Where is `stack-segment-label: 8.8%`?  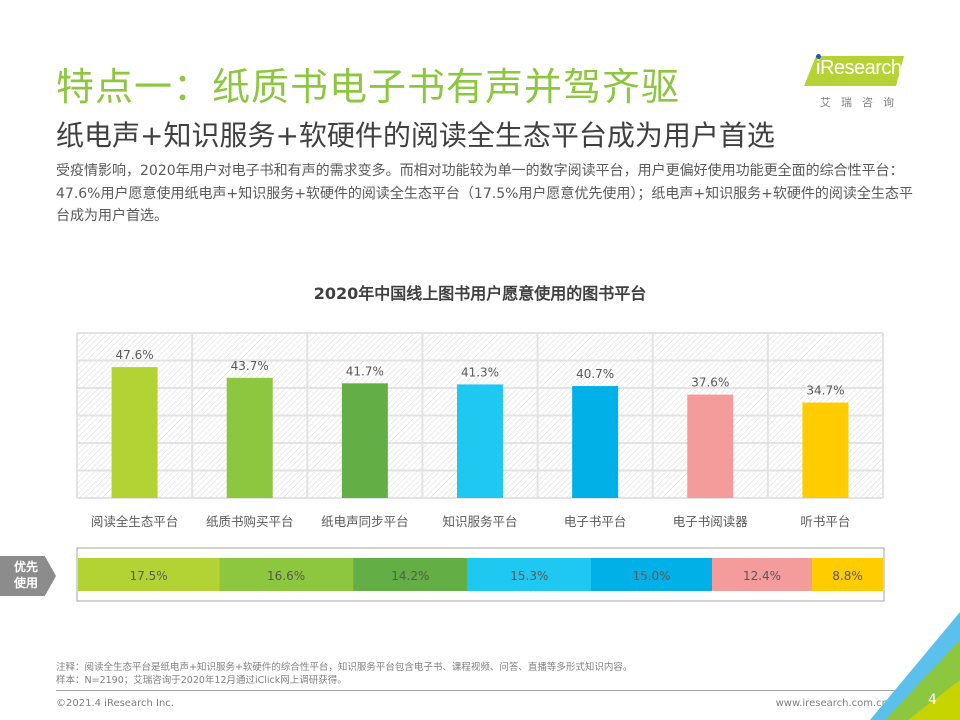 stack-segment-label: 8.8% is located at coordinates (847, 576).